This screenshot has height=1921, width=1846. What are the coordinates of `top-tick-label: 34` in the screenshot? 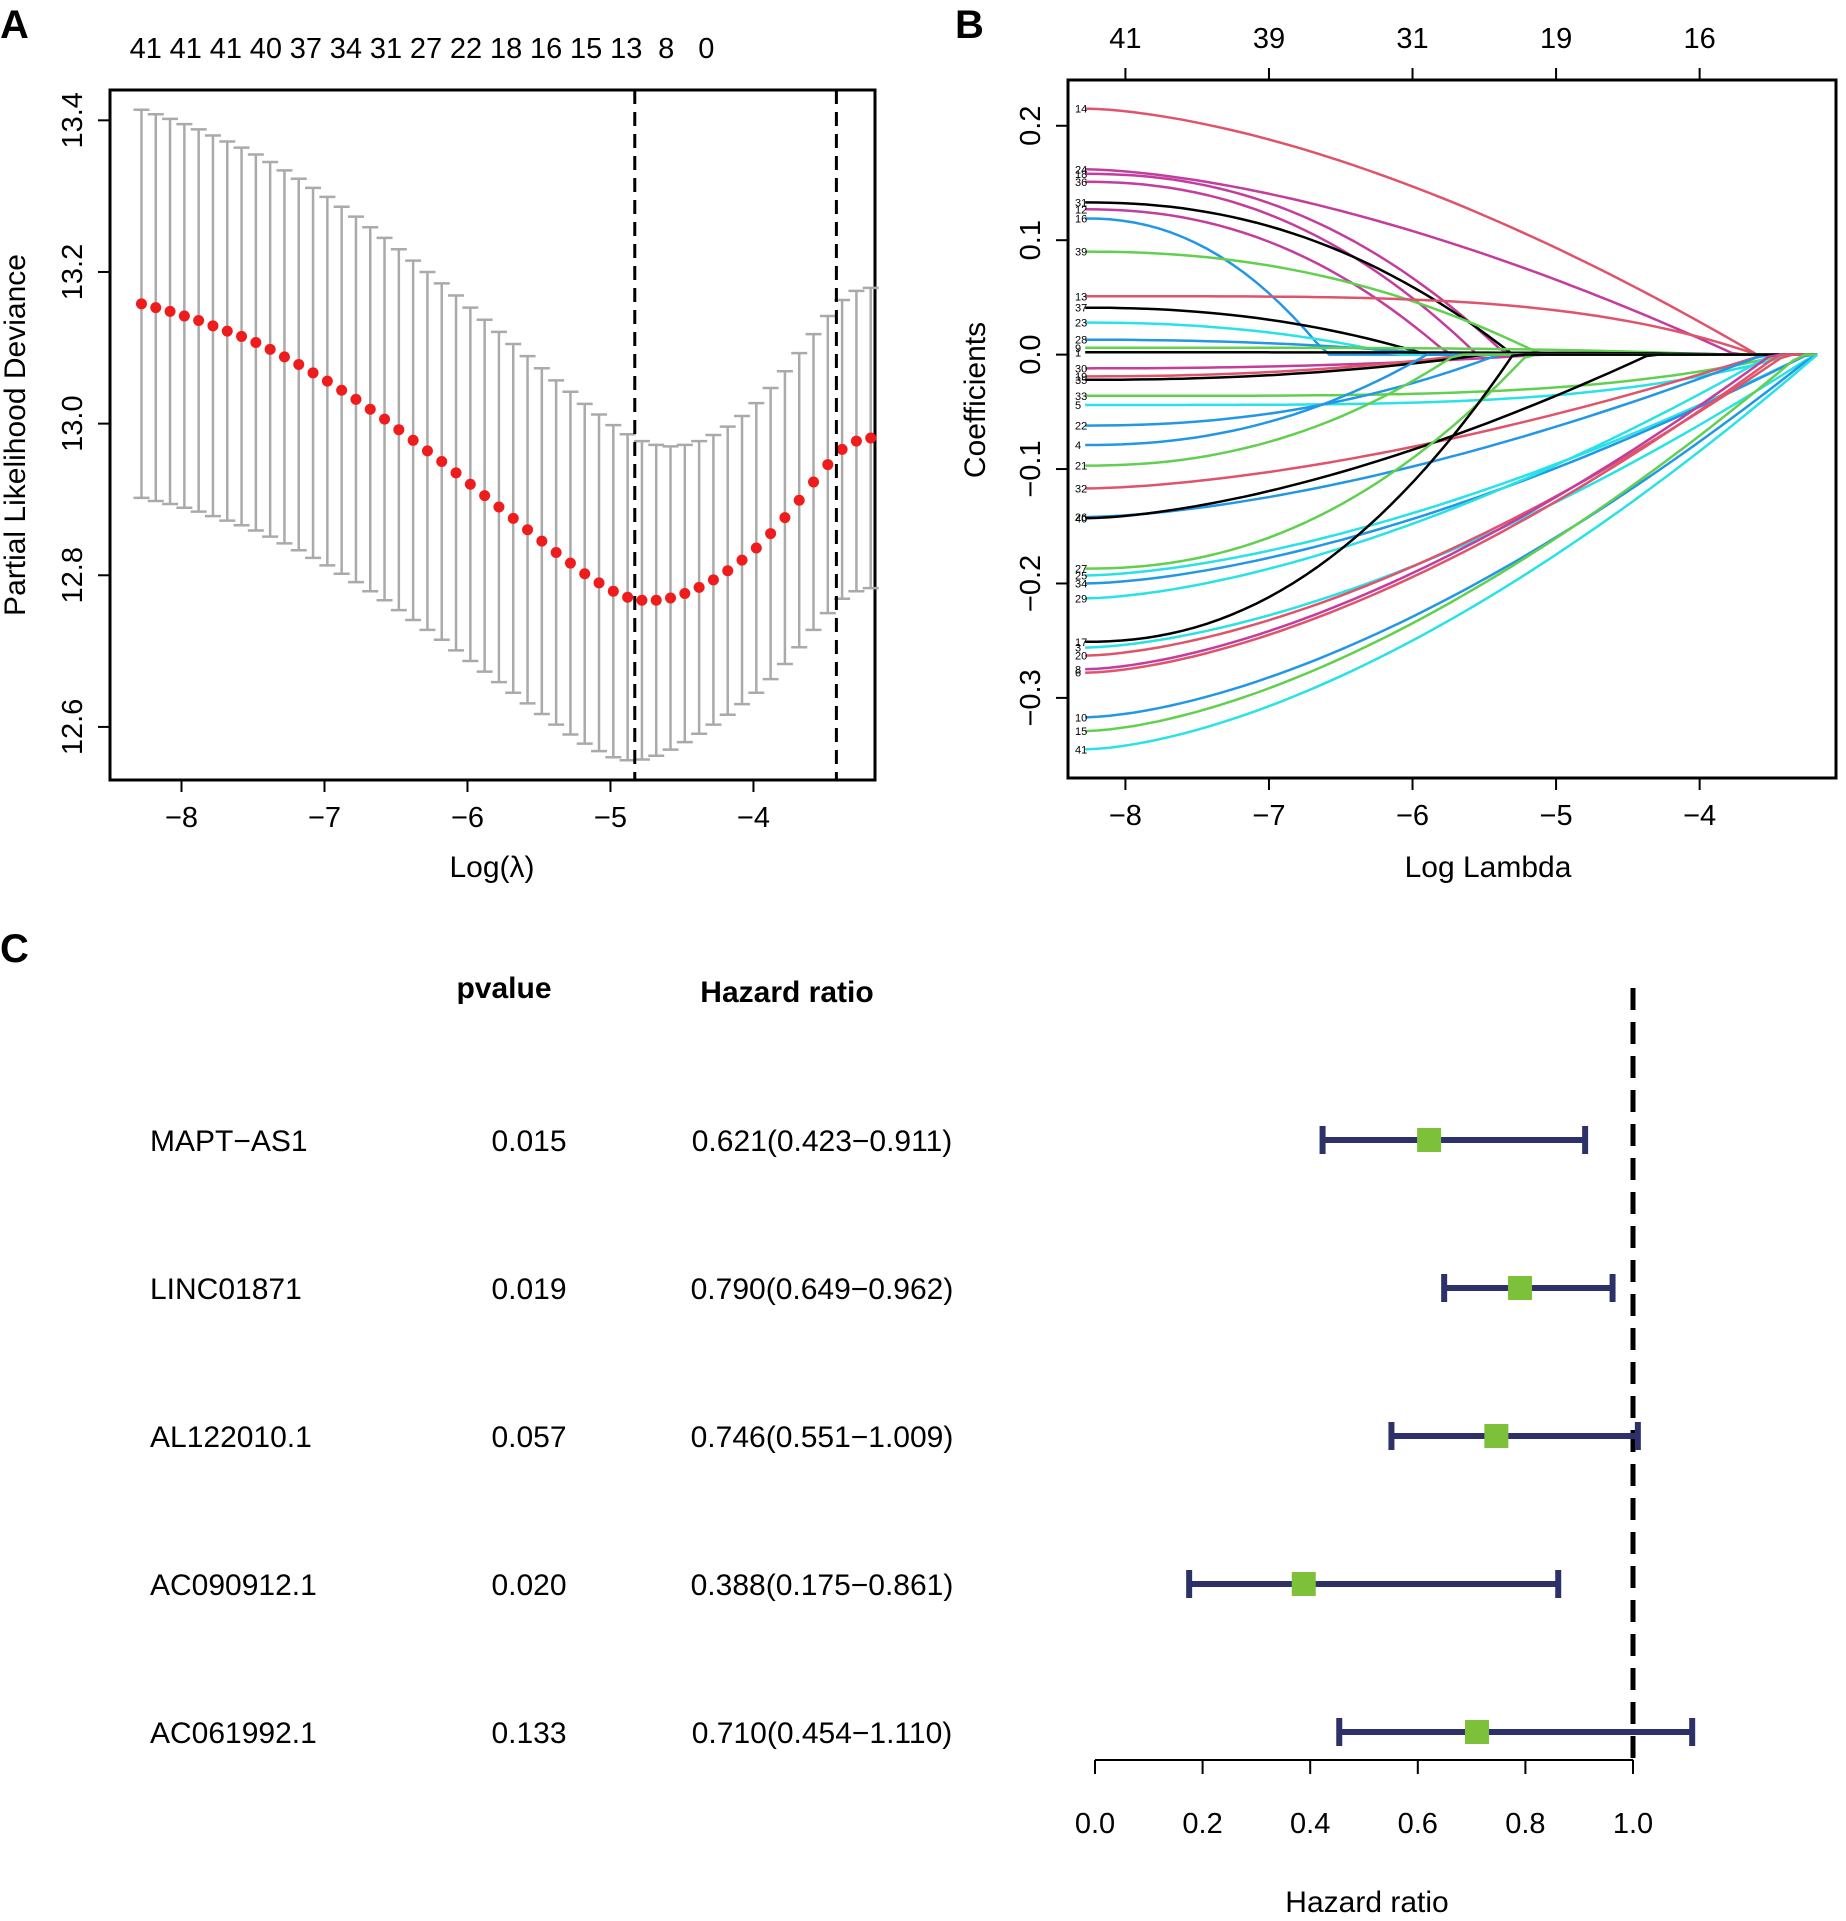 It's located at (346, 49).